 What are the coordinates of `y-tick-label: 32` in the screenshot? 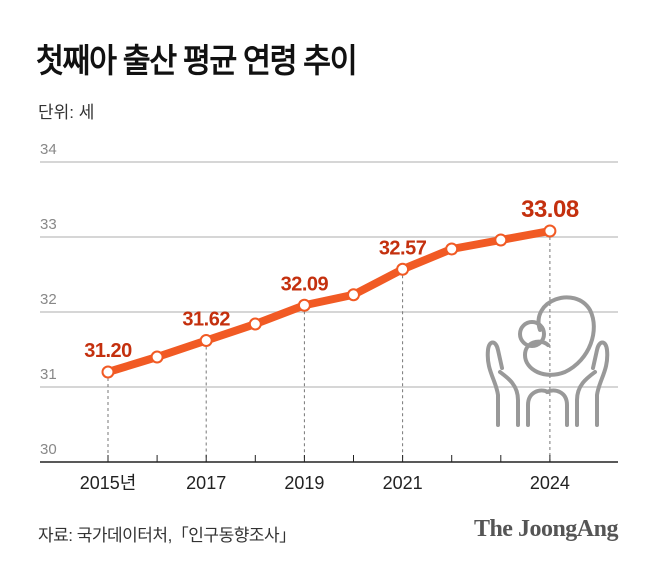 It's located at (48, 299).